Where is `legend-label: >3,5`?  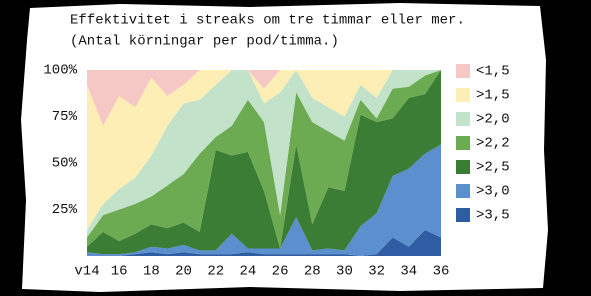 legend-label: >3,5 is located at coordinates (493, 216).